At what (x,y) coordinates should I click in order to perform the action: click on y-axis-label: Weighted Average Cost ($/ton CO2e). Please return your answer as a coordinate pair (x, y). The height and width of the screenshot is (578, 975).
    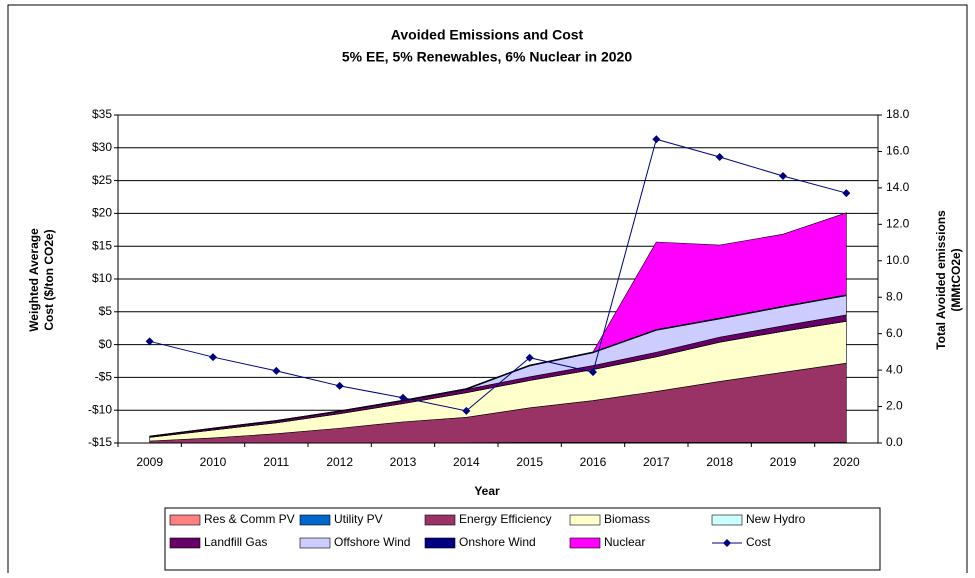
    Looking at the image, I should click on (41, 280).